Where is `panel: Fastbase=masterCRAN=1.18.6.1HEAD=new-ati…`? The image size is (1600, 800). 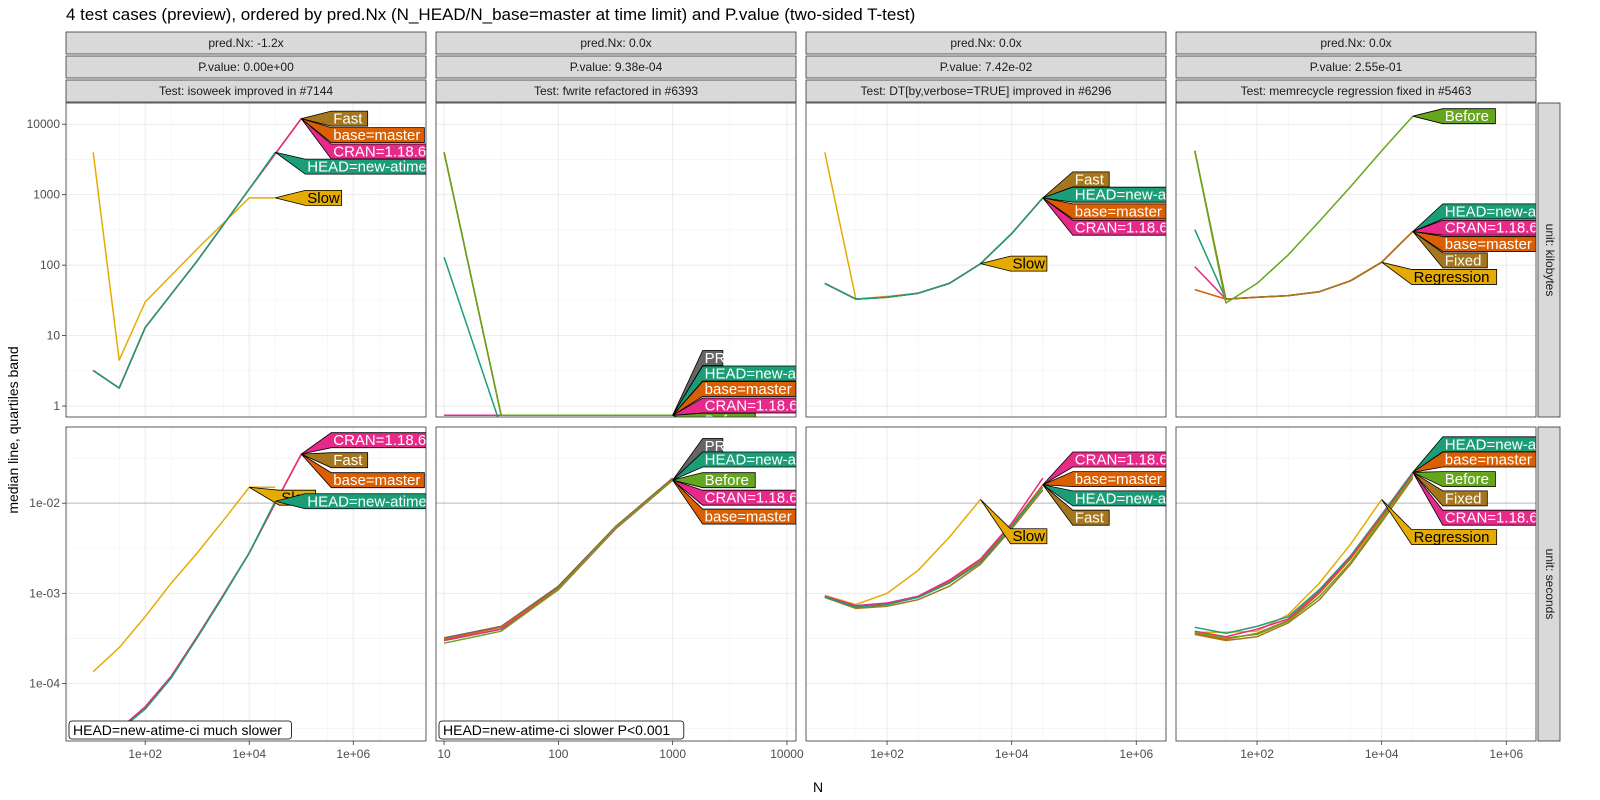 panel: Fastbase=masterCRAN=1.18.6.1HEAD=new-ati… is located at coordinates (253, 260).